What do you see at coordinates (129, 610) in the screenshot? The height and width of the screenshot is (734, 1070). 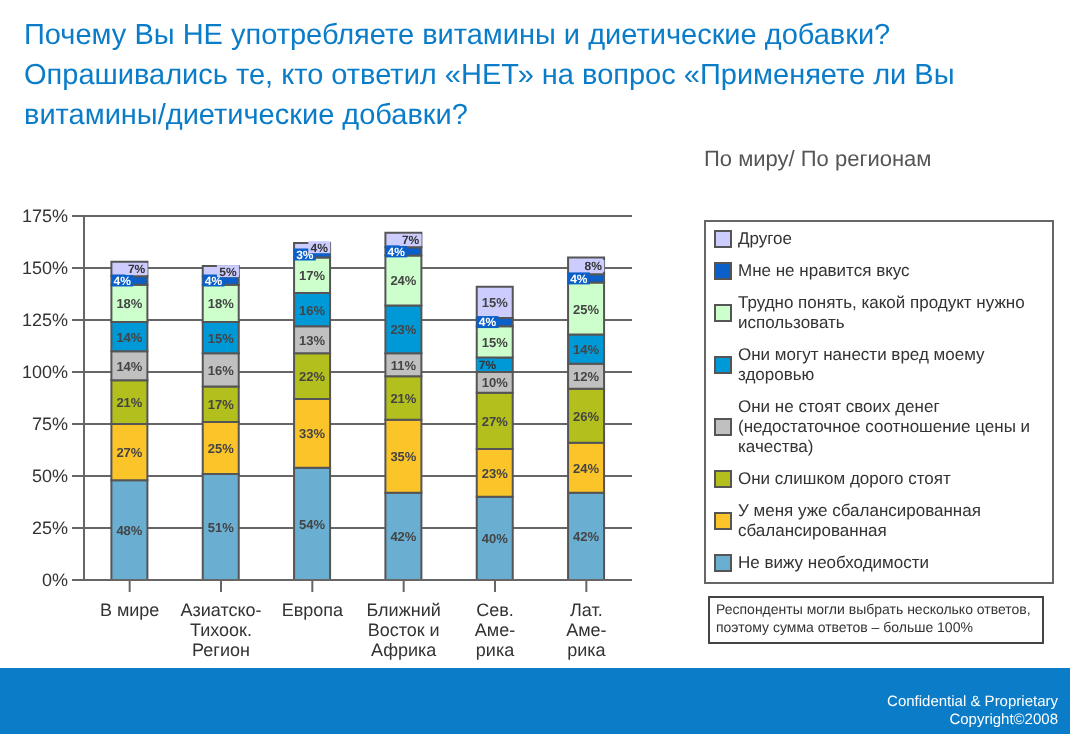 I see `x-tick-label: В мире` at bounding box center [129, 610].